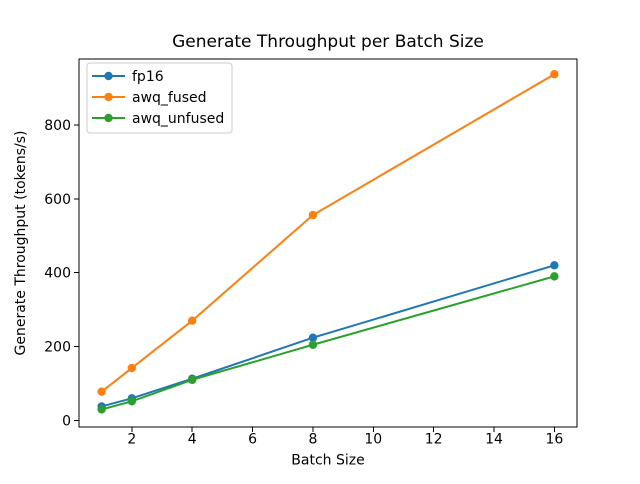 This screenshot has height=484, width=640. Describe the element at coordinates (21, 243) in the screenshot. I see `y-axis-label: Generate Throughput (tokens/s)` at that location.